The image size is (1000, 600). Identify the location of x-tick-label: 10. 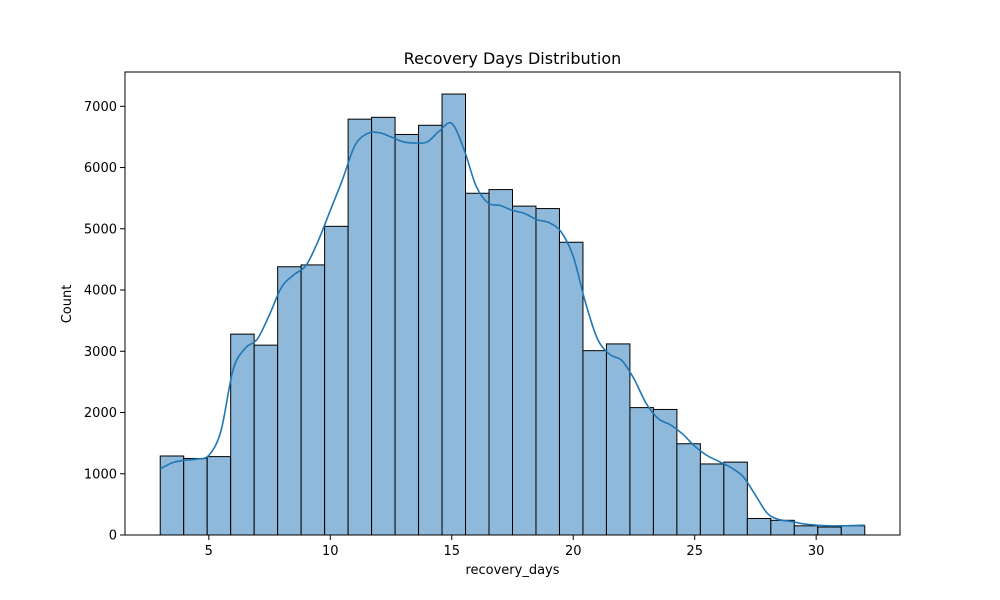
(330, 551).